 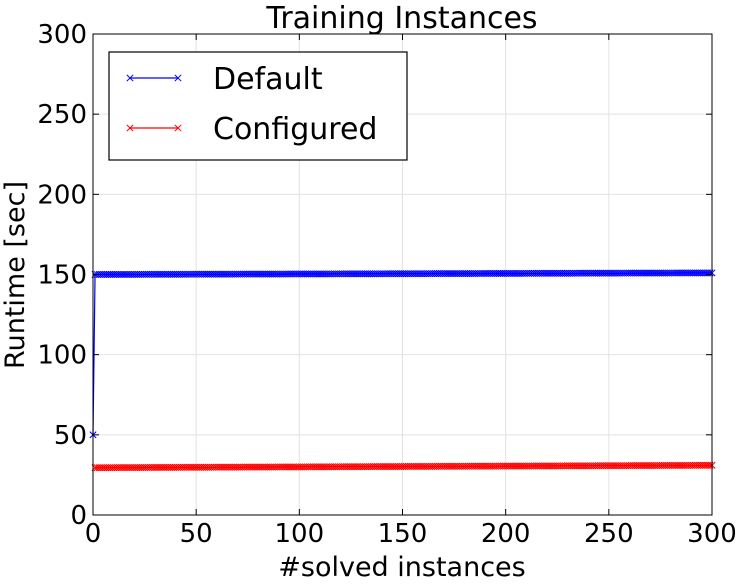 What do you see at coordinates (609, 534) in the screenshot?
I see `x-tick-label: 250` at bounding box center [609, 534].